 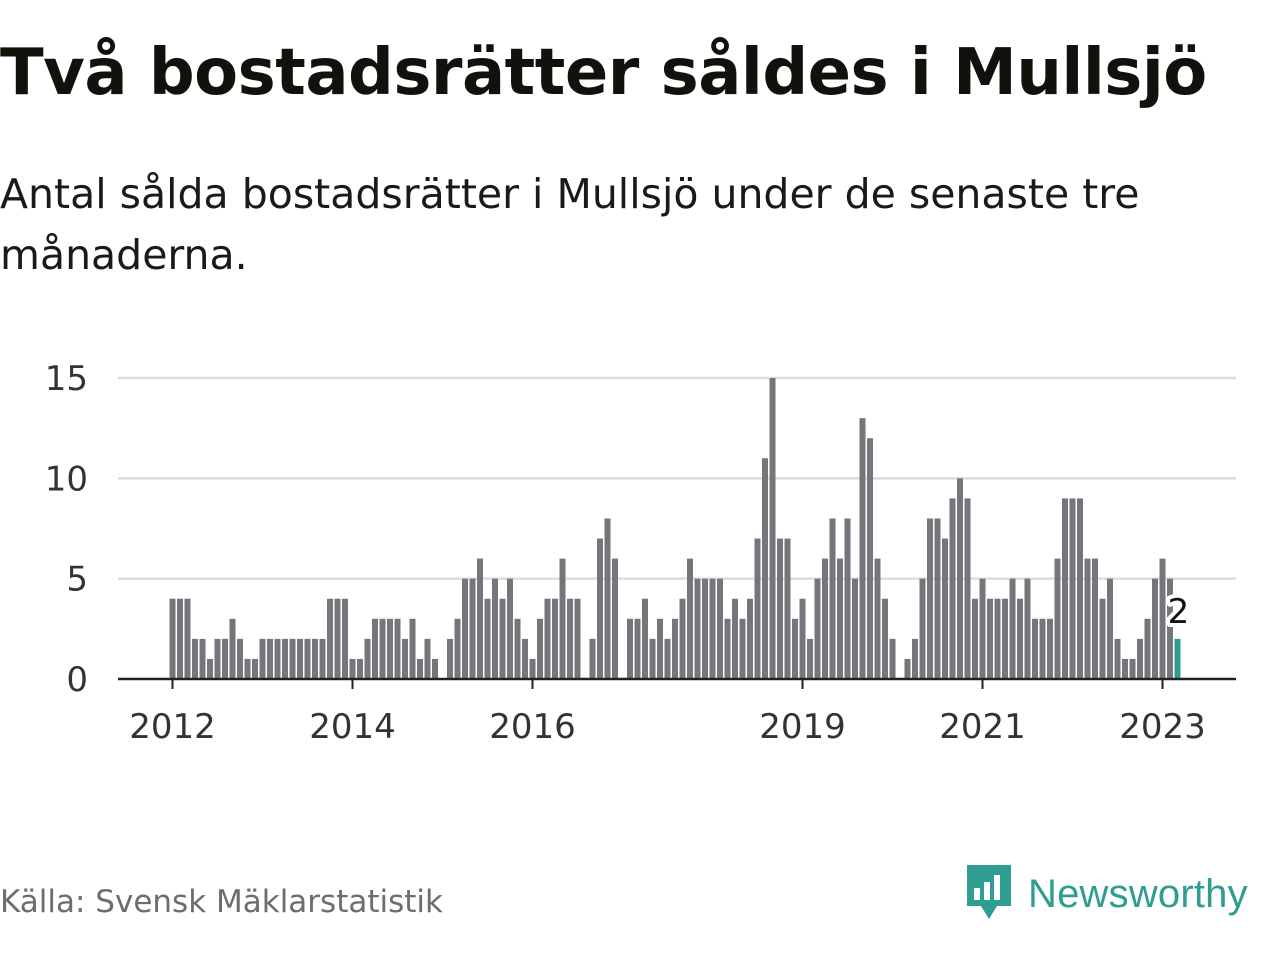 I want to click on bar-highlight, so click(x=1177, y=658).